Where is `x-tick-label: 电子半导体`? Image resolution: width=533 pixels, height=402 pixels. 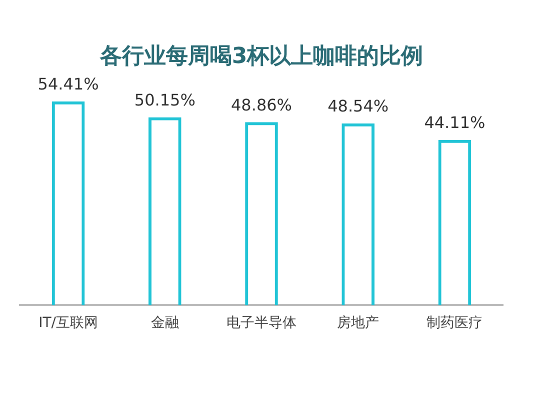
x-tick-label: 电子半导体 is located at coordinates (261, 323).